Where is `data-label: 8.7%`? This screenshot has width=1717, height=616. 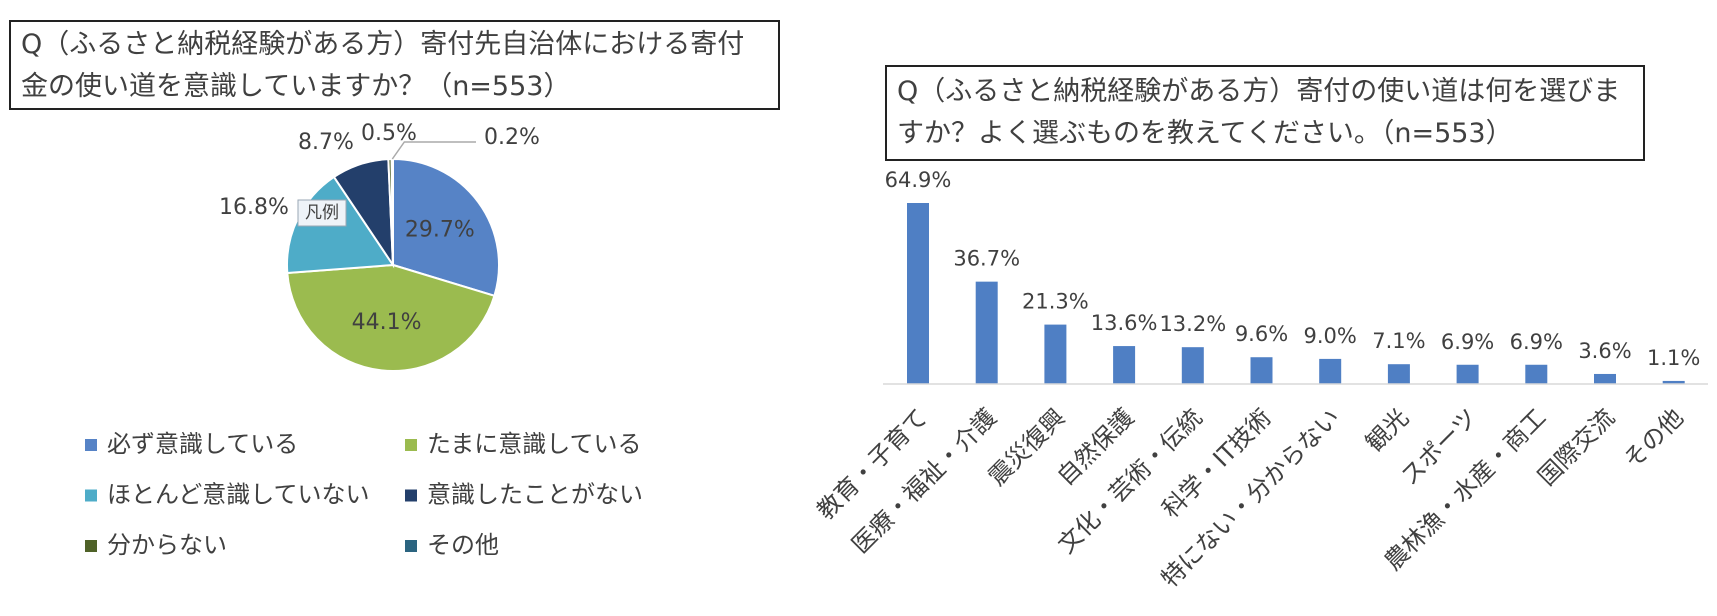 data-label: 8.7% is located at coordinates (326, 142).